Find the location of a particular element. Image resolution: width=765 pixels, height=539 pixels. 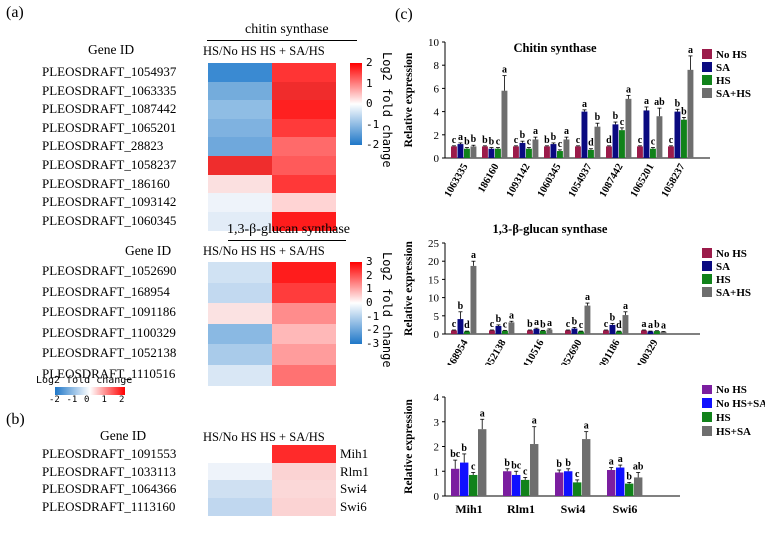

heatmap-row-label: PLEOSDRAFT_1064366 is located at coordinates (109, 489).